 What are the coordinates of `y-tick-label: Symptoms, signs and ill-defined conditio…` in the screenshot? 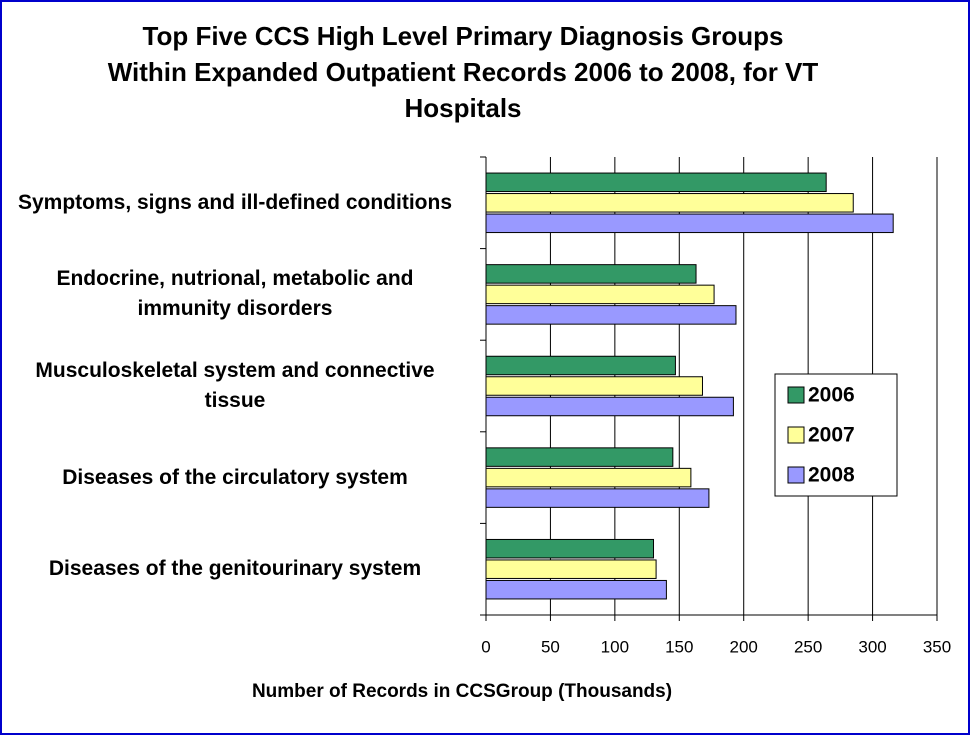 It's located at (235, 202).